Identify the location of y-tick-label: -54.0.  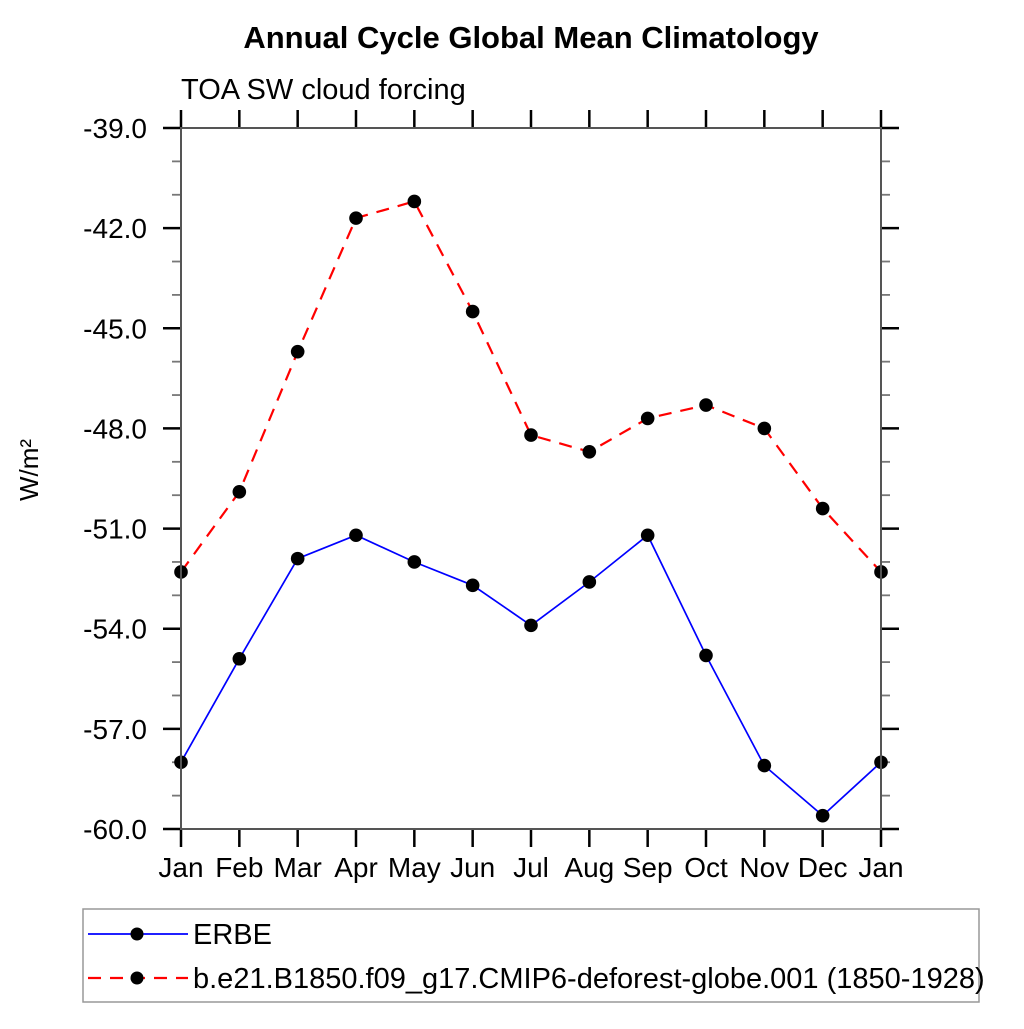
(115, 629).